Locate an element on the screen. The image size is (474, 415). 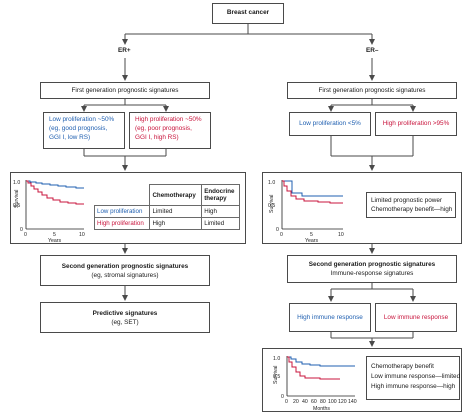
km2-ytick-top: 1.0 is located at coordinates (271, 183).